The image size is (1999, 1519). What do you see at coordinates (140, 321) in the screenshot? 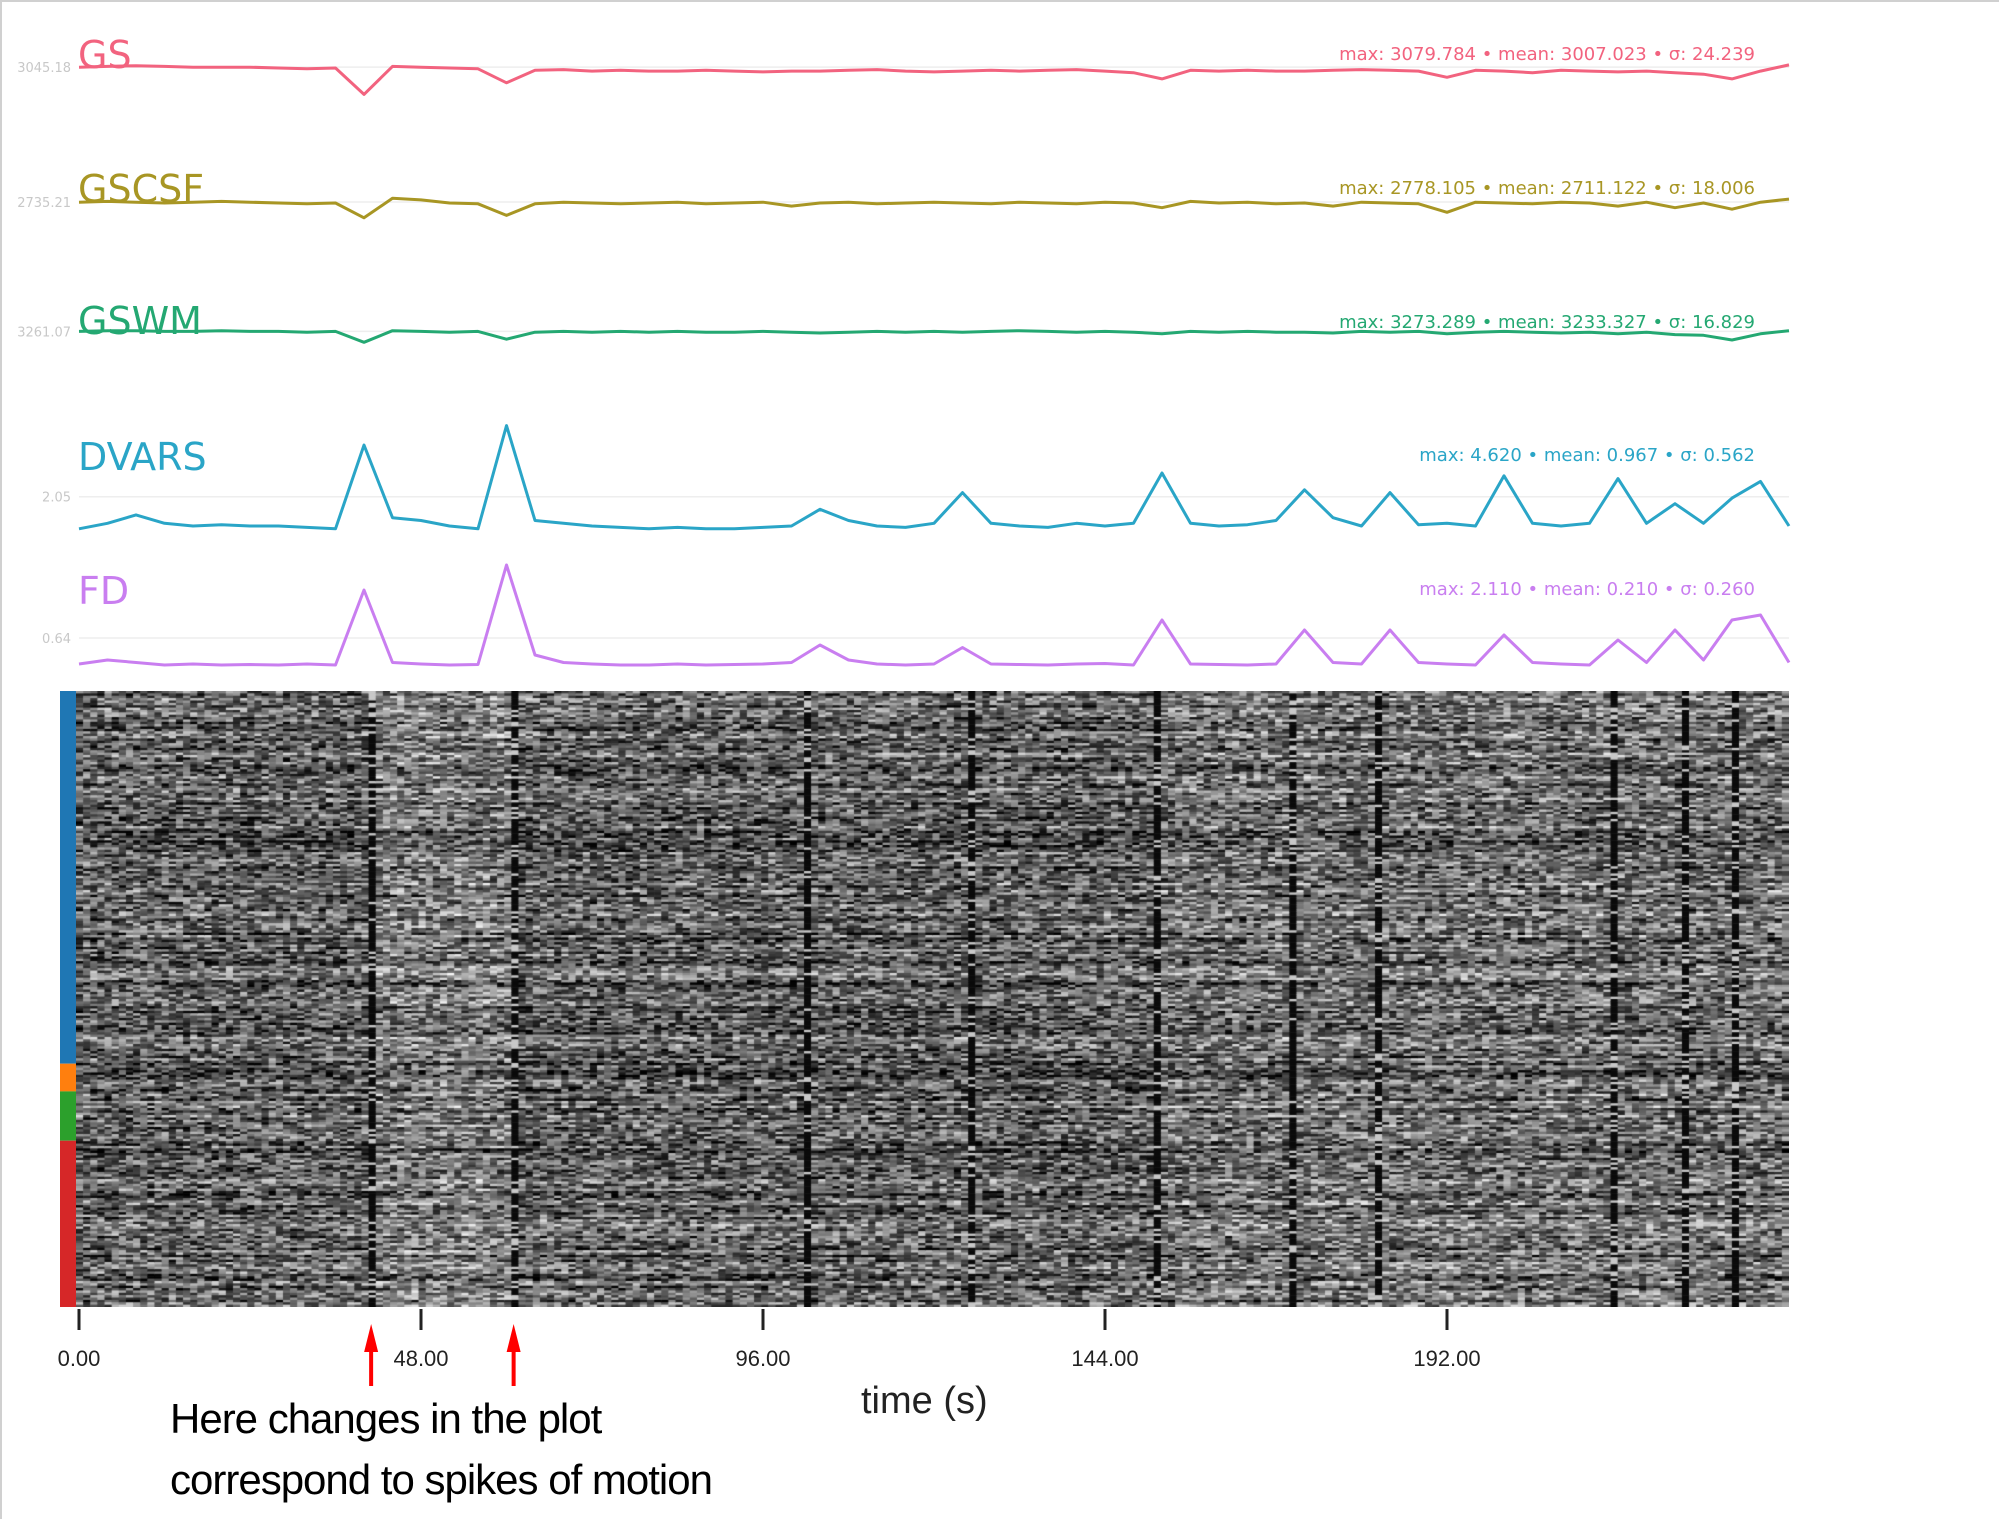
I see `gswm-label: GSWM` at bounding box center [140, 321].